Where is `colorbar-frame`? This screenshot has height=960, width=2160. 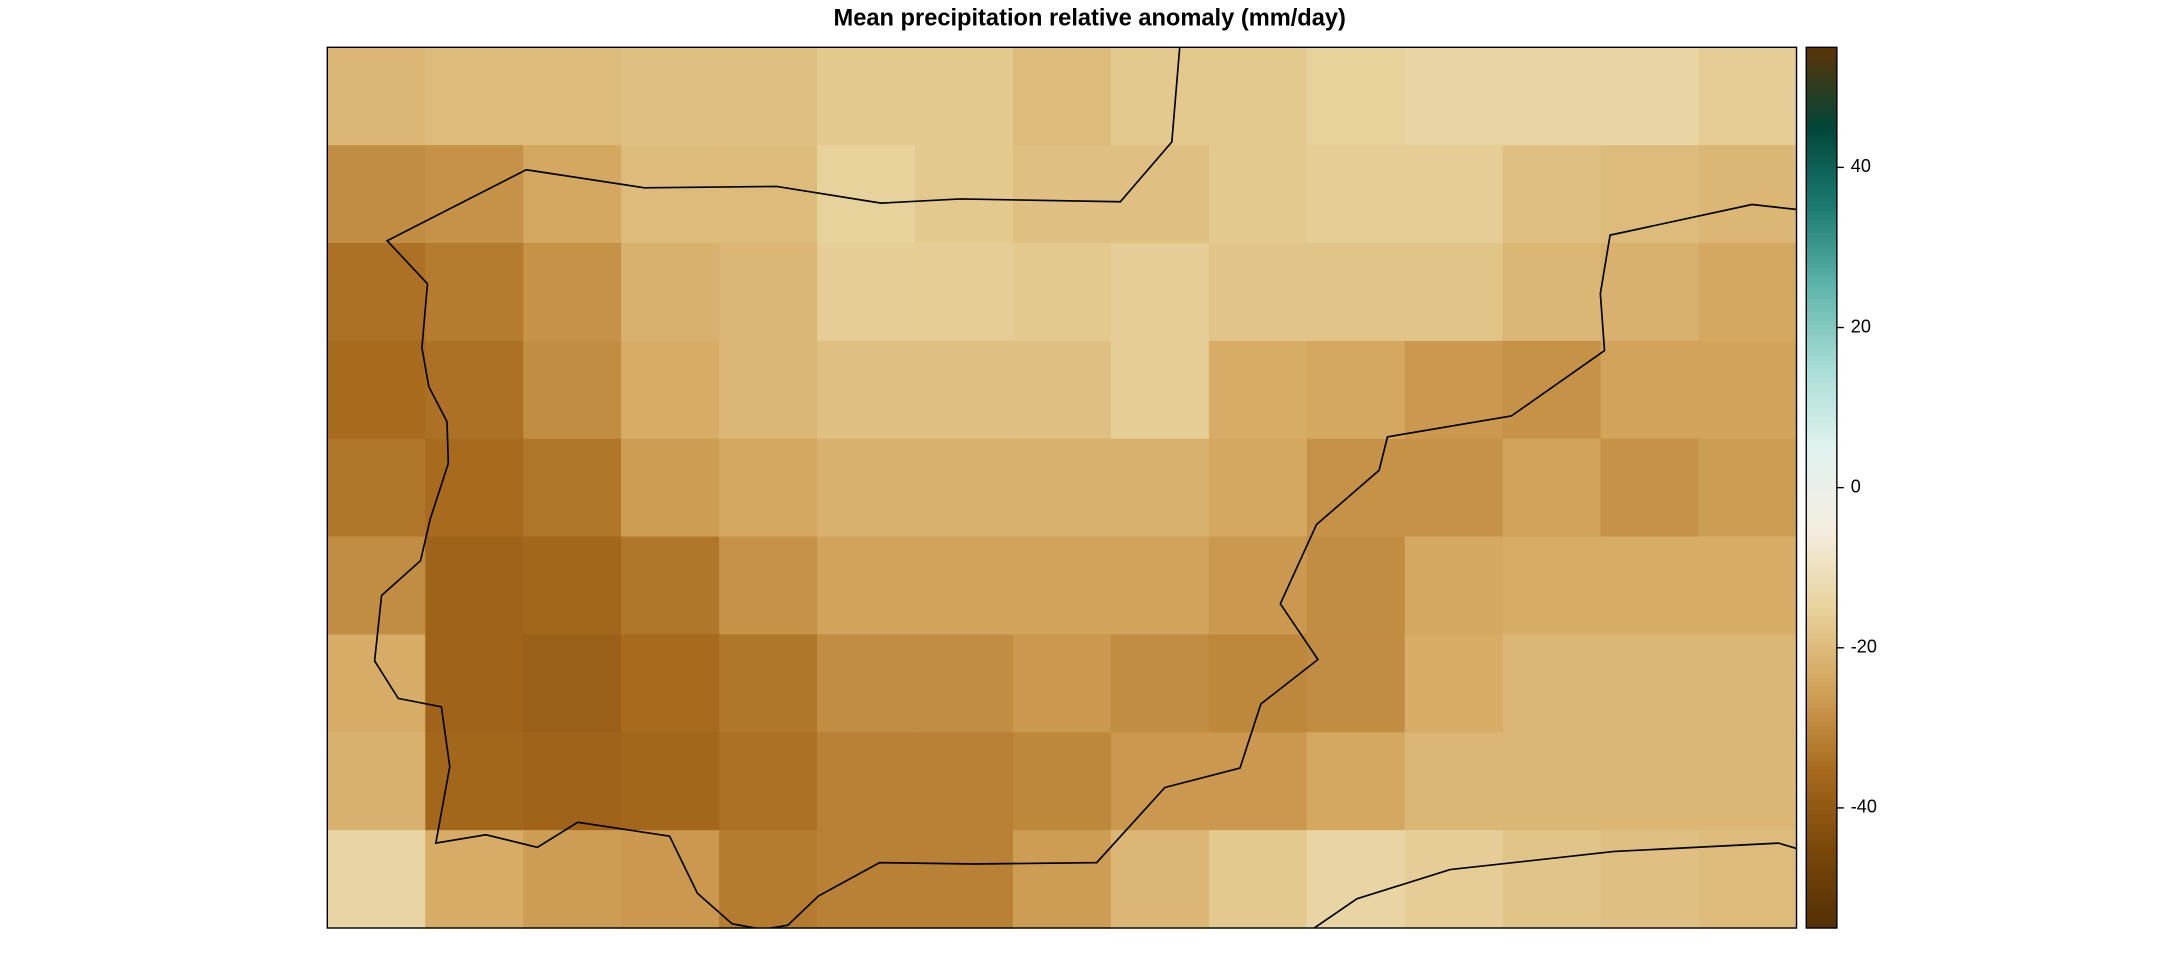 colorbar-frame is located at coordinates (1821, 487).